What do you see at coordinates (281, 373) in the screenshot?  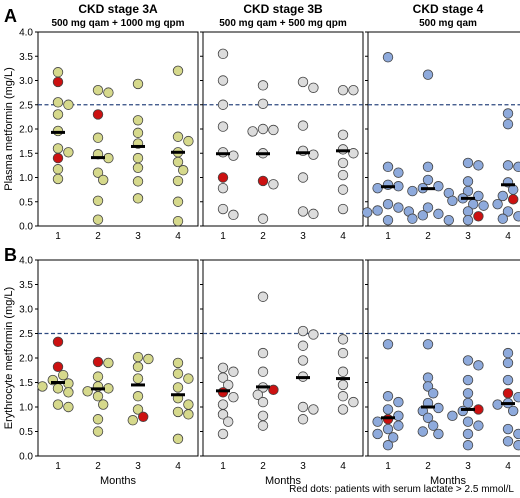 I see `panel-b-3b: 1 2 3 4 Months` at bounding box center [281, 373].